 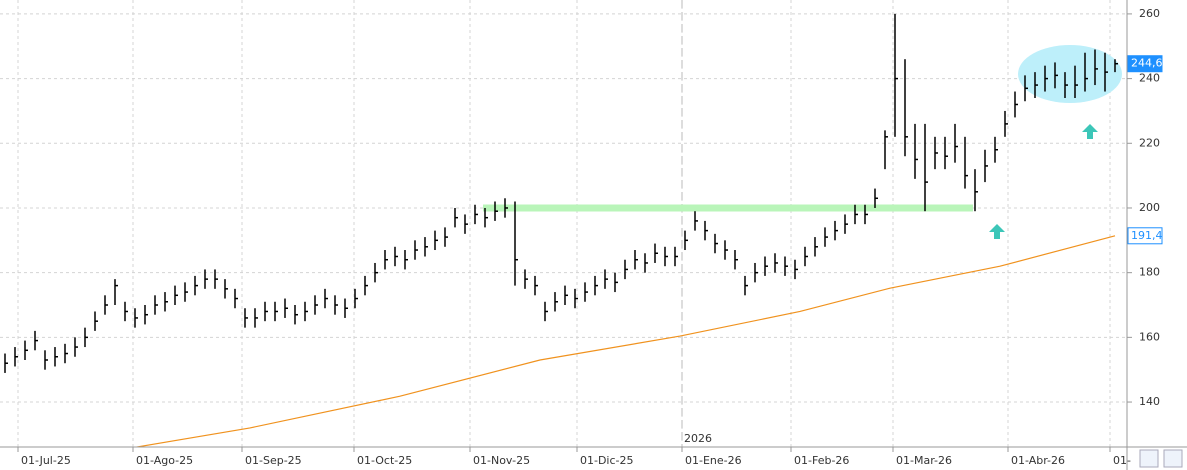 What do you see at coordinates (1149, 458) in the screenshot?
I see `zoom-button` at bounding box center [1149, 458].